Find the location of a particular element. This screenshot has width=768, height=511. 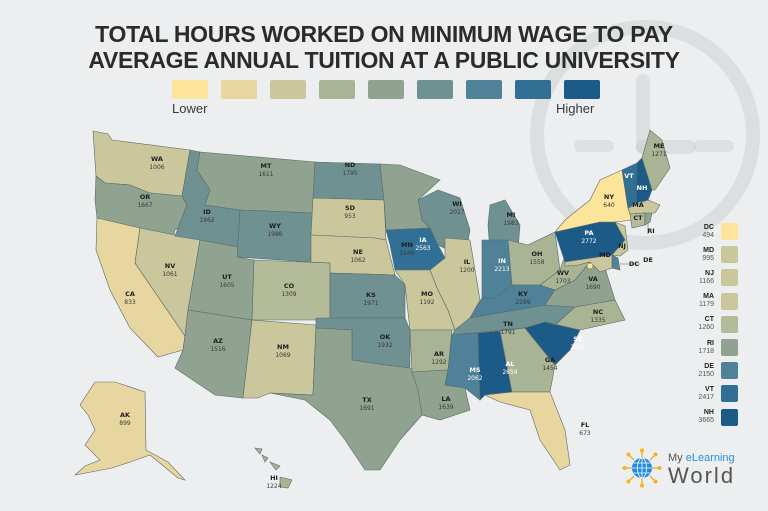

label-ms-code: MS is located at coordinates (474, 370).